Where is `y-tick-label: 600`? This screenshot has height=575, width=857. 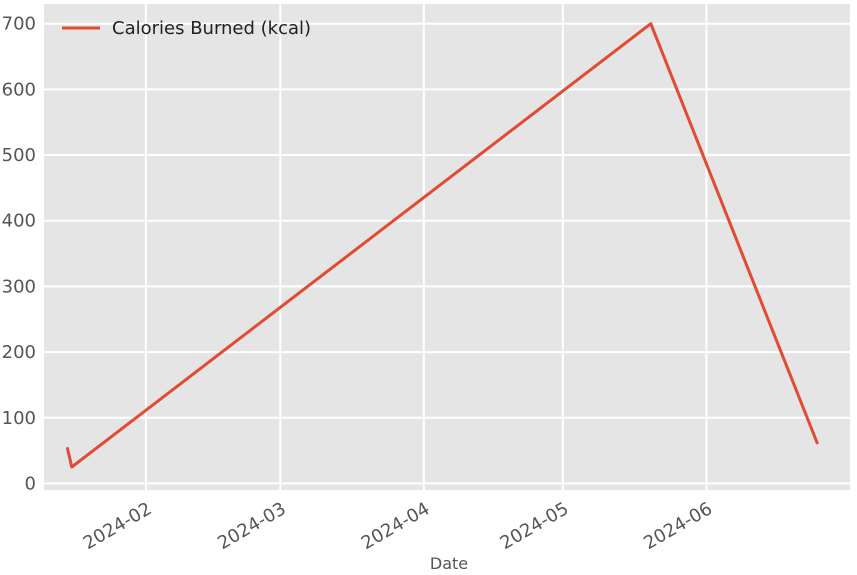
y-tick-label: 600 is located at coordinates (19, 89).